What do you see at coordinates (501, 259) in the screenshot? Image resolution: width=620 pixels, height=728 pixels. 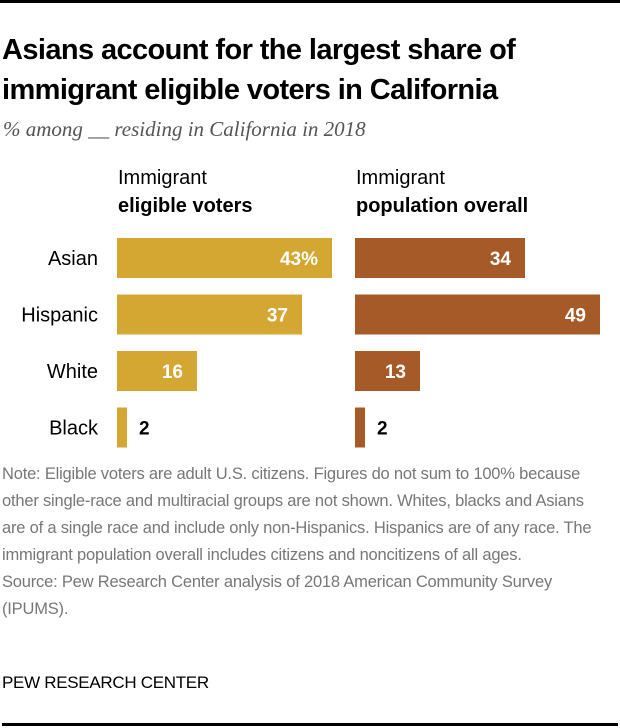 I see `data-label: 34` at bounding box center [501, 259].